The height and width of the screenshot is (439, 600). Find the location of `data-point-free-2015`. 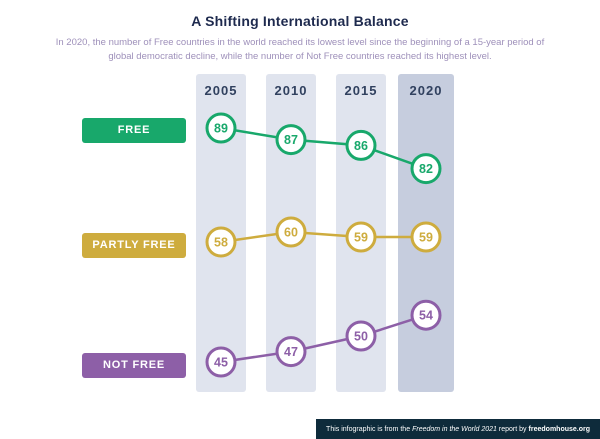

data-point-free-2015 is located at coordinates (361, 145).